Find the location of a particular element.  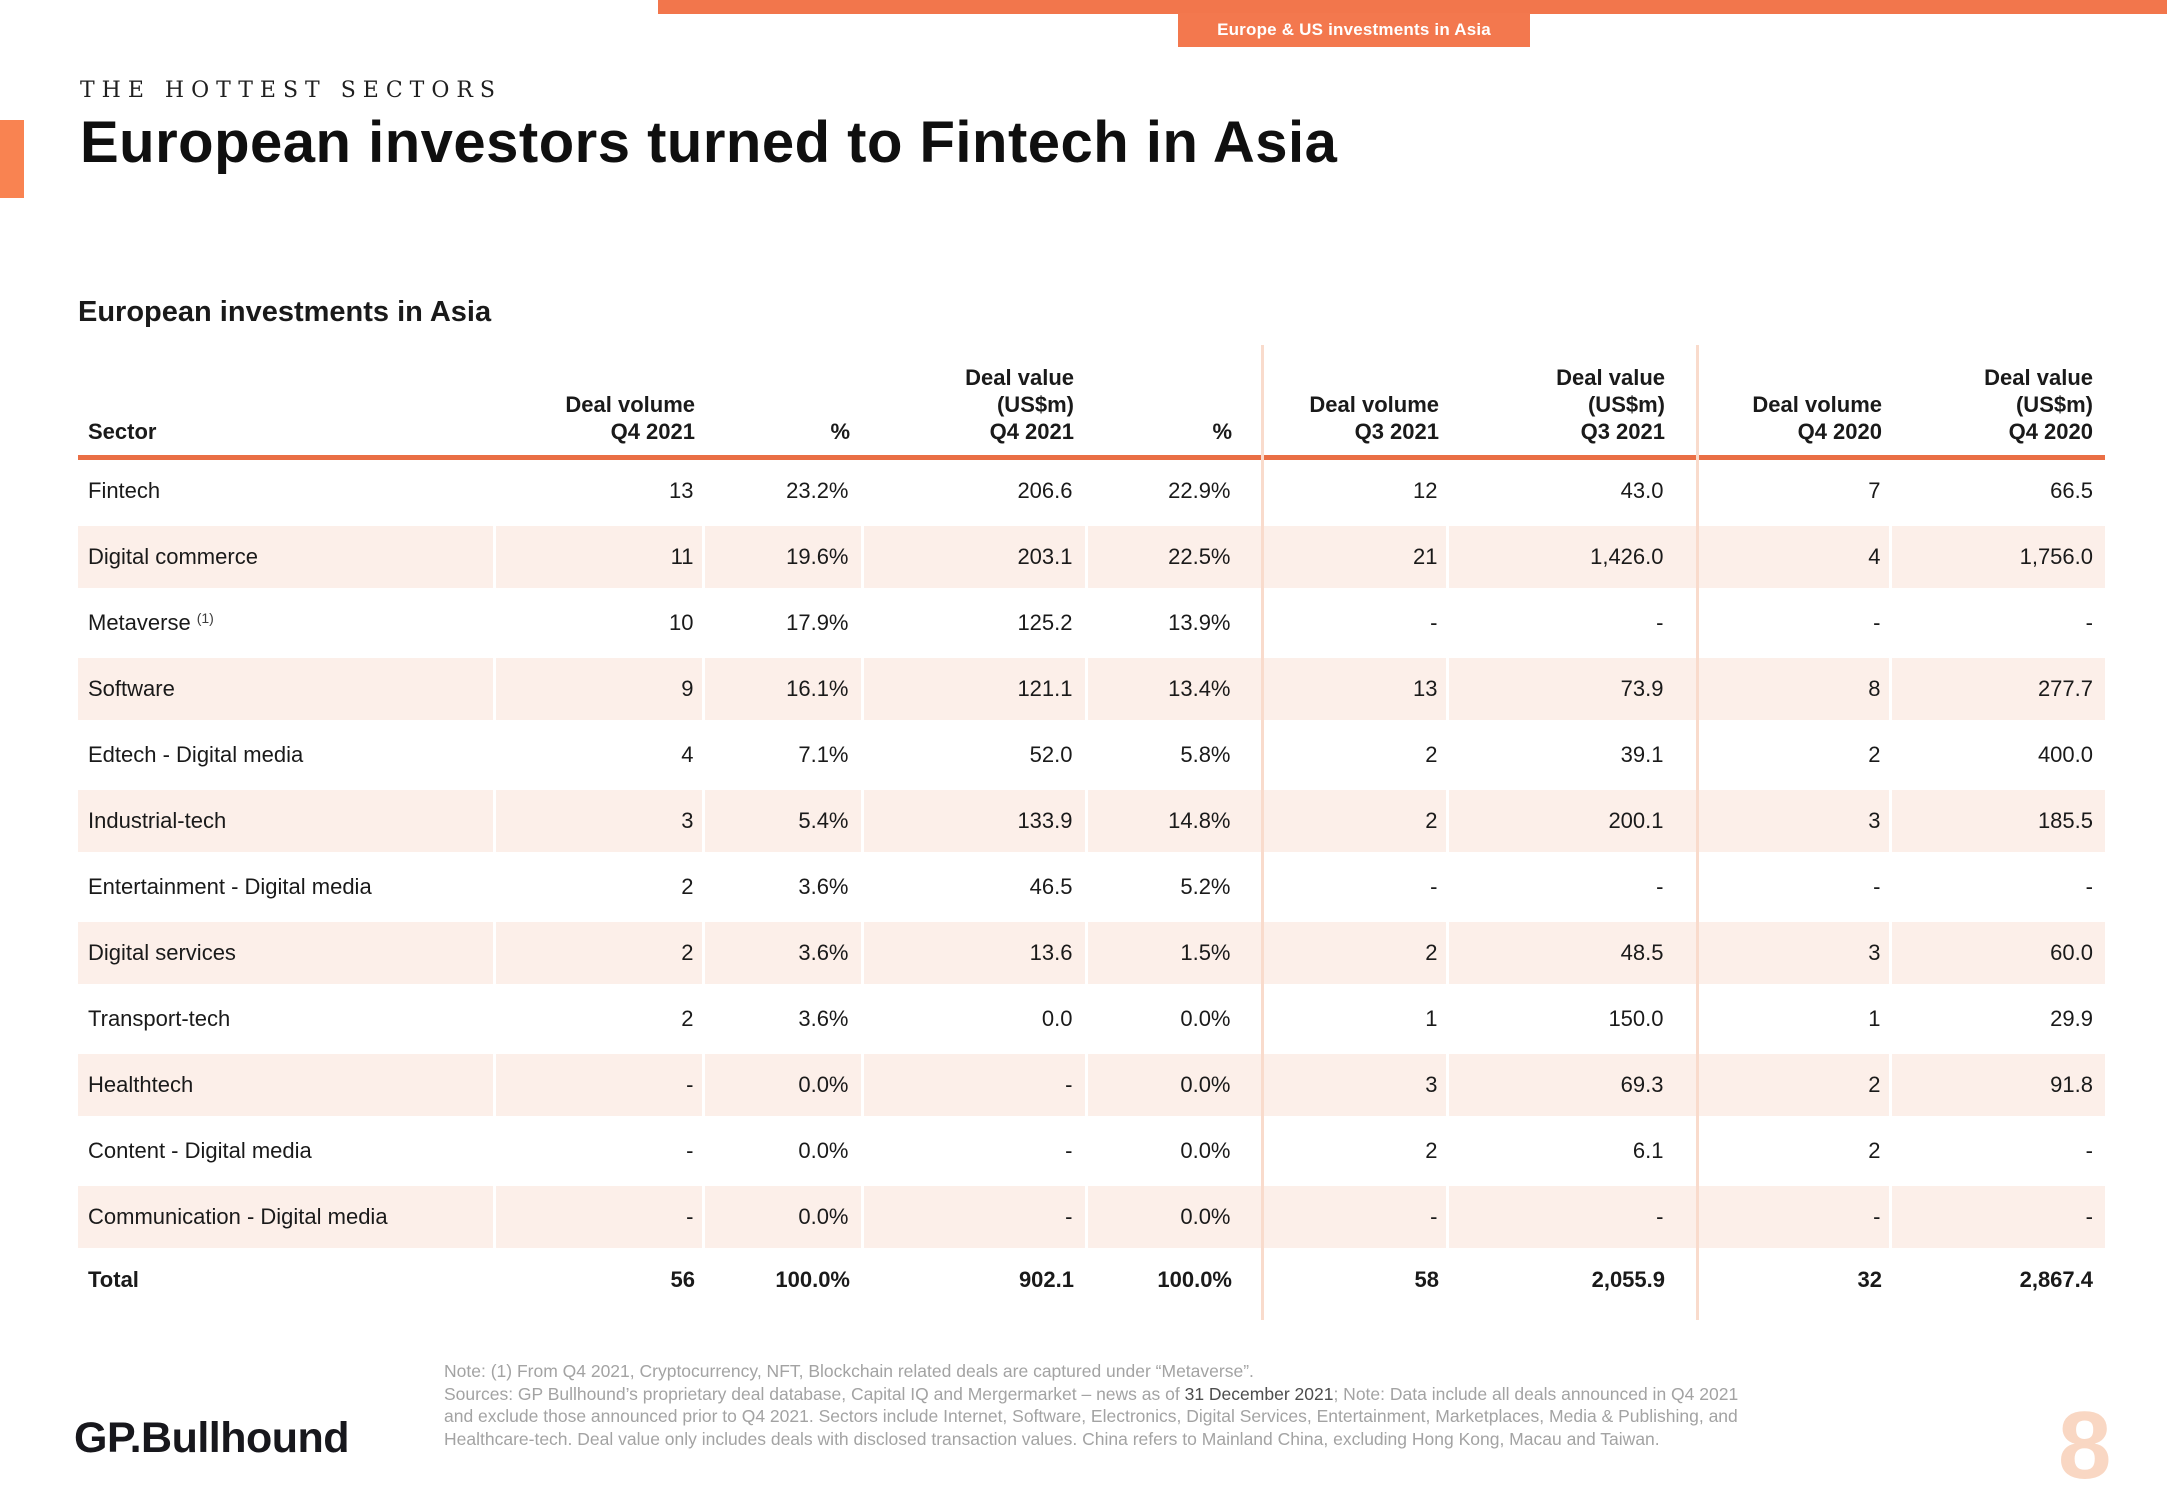

table-cell: 203.1 is located at coordinates (973, 557).